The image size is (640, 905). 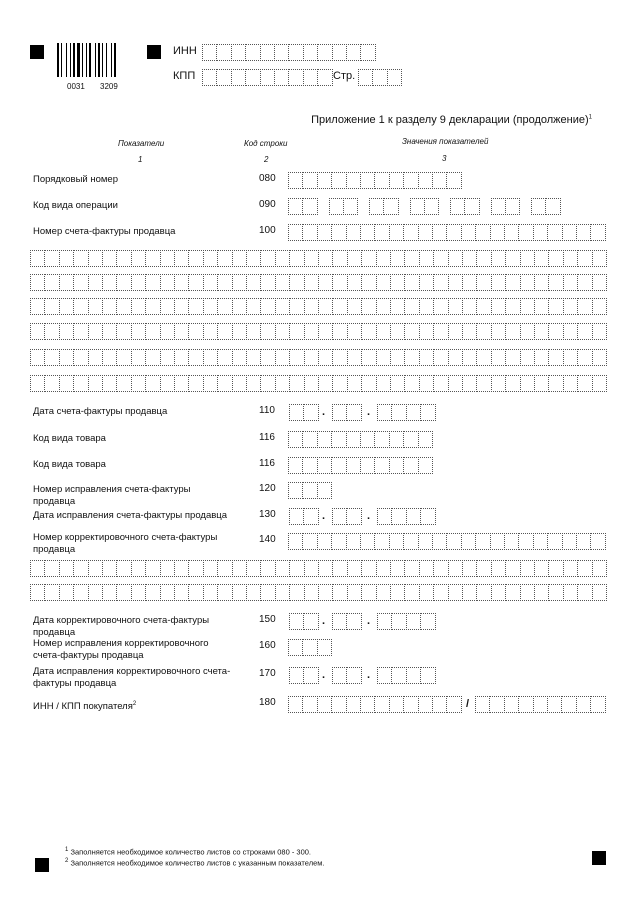 I want to click on operation-code-cell, so click(x=336, y=206).